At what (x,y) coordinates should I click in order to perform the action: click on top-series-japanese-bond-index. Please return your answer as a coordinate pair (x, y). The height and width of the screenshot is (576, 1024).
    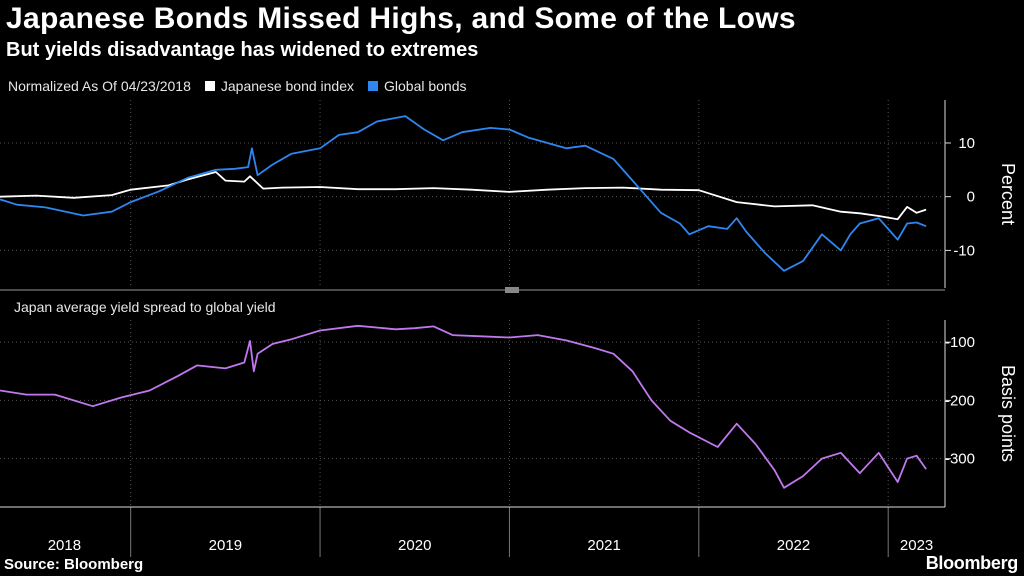
    Looking at the image, I should click on (463, 196).